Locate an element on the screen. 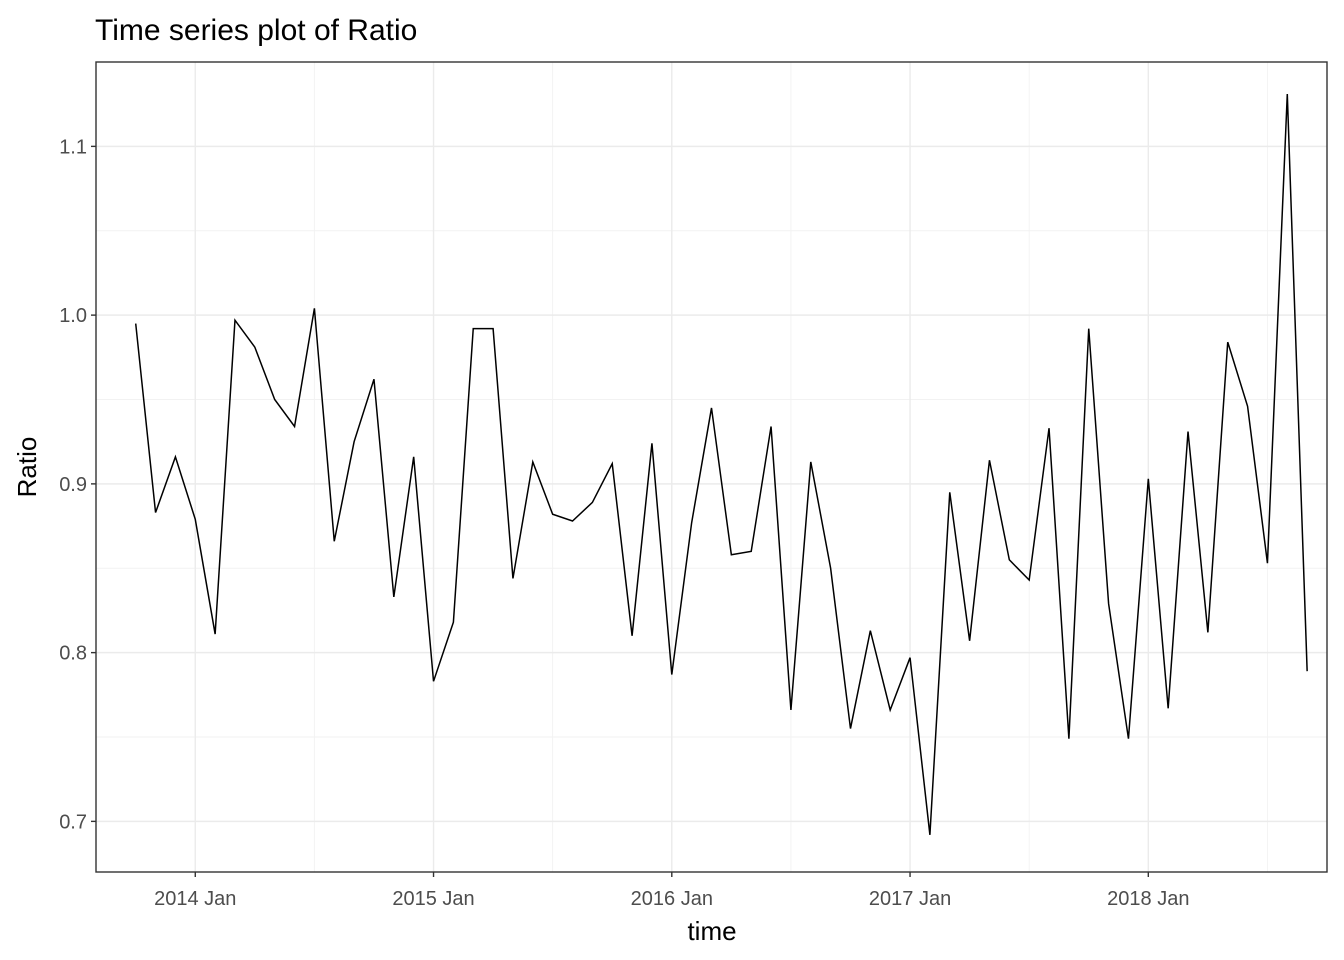  x-tick-label: 2016 Jan is located at coordinates (672, 899).